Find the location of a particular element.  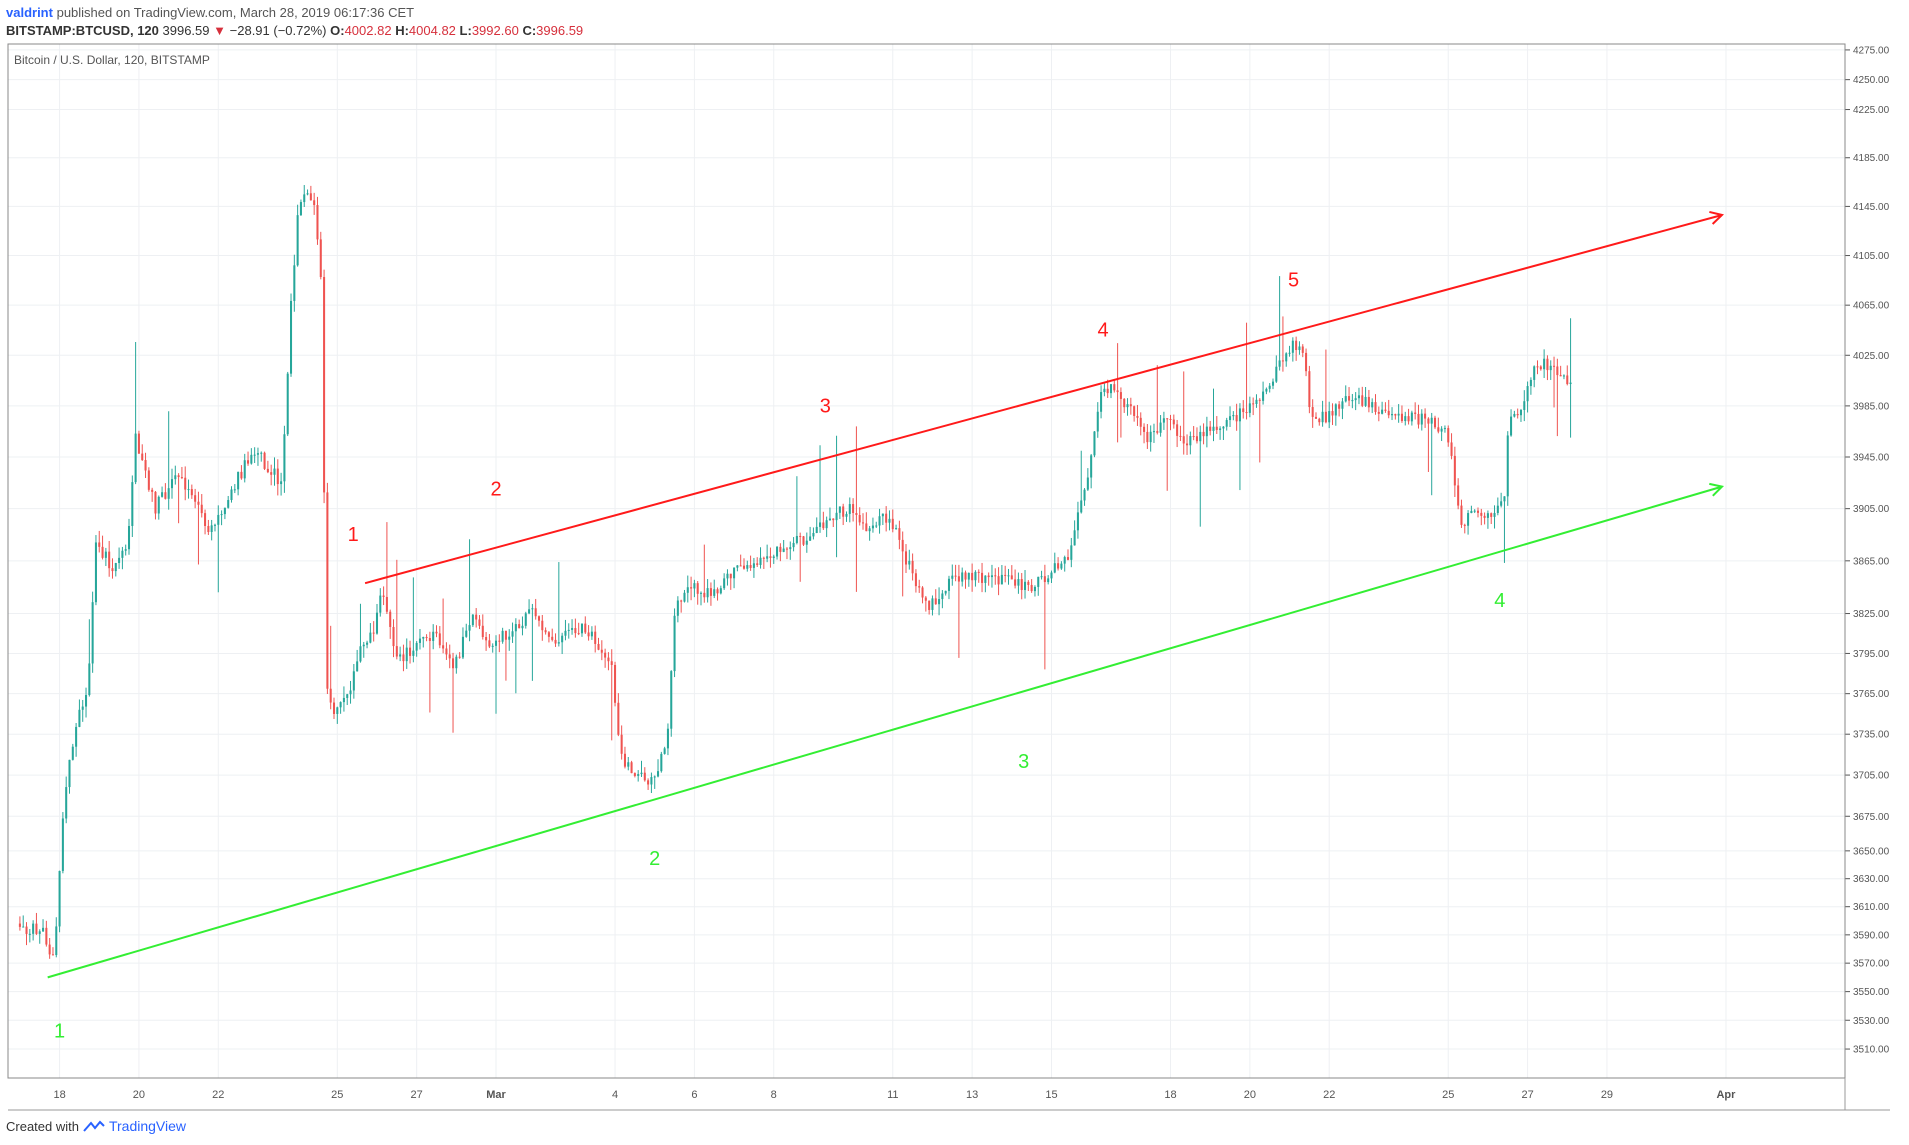

x-tick-label: 8 is located at coordinates (774, 1095).